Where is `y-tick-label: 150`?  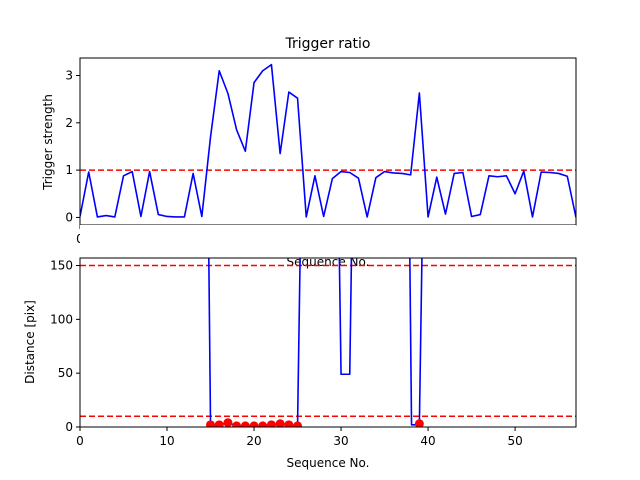 y-tick-label: 150 is located at coordinates (61, 266).